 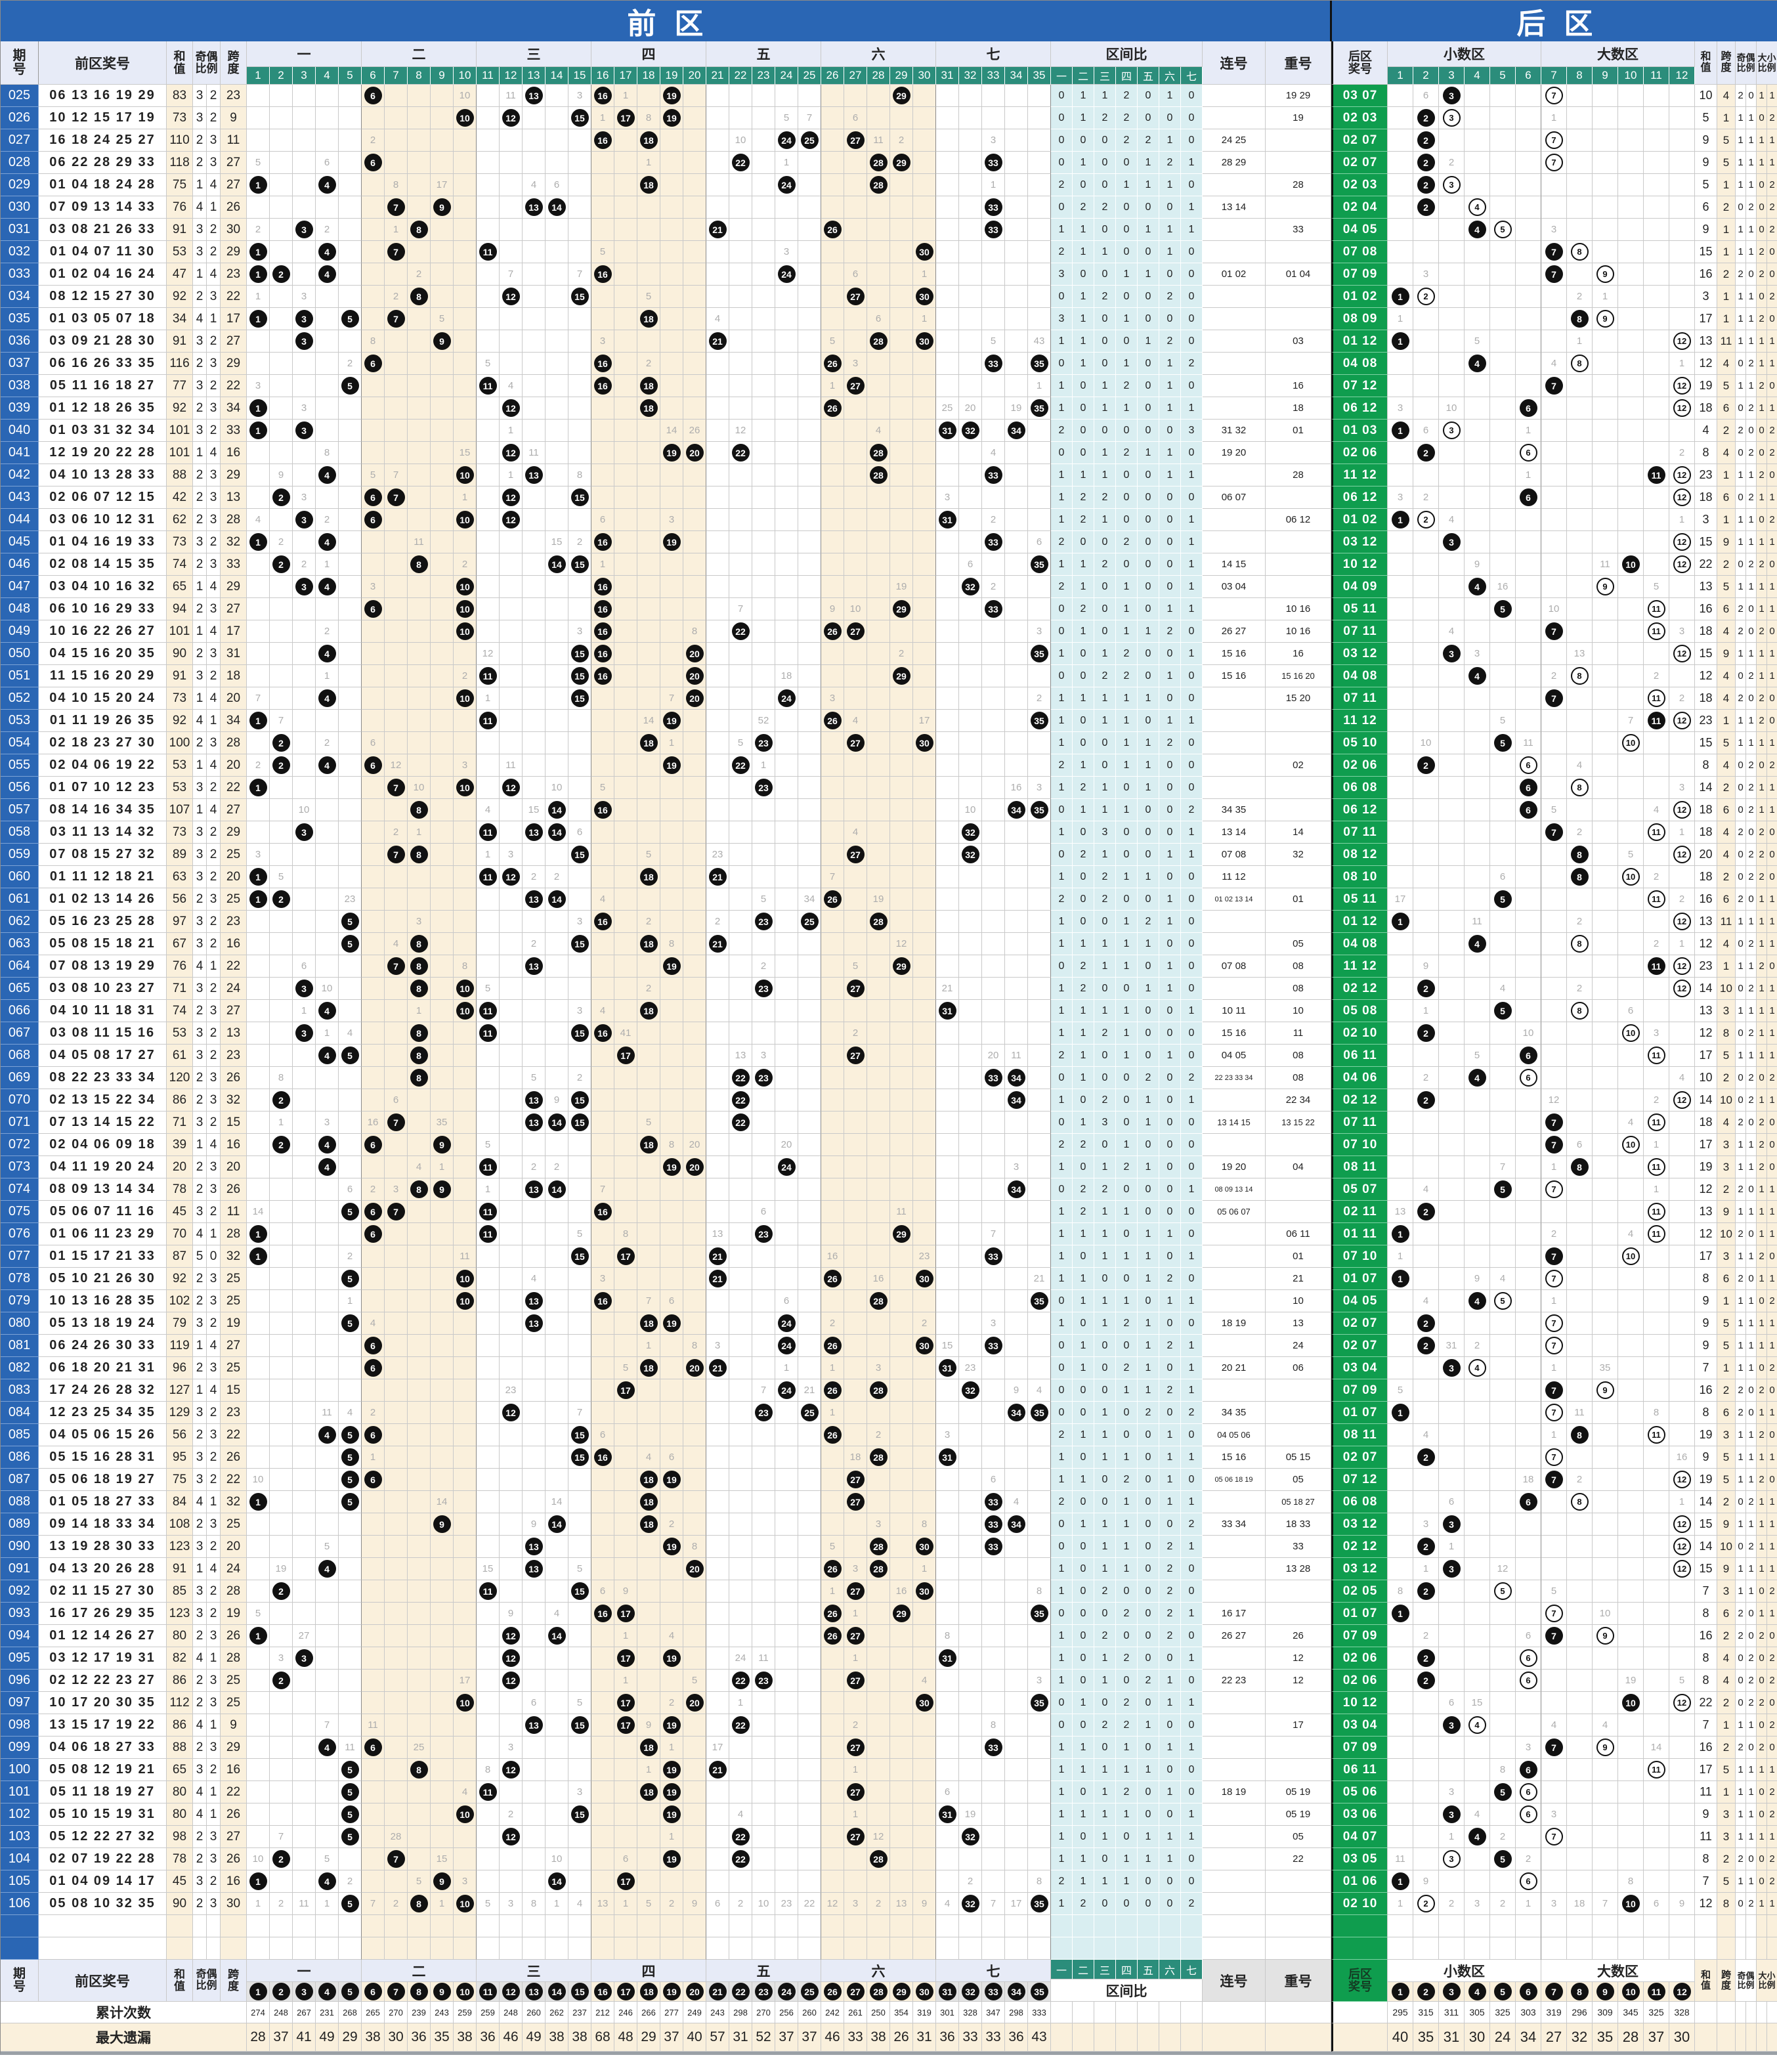 What do you see at coordinates (1726, 676) in the screenshot?
I see `back-span-cell: 4` at bounding box center [1726, 676].